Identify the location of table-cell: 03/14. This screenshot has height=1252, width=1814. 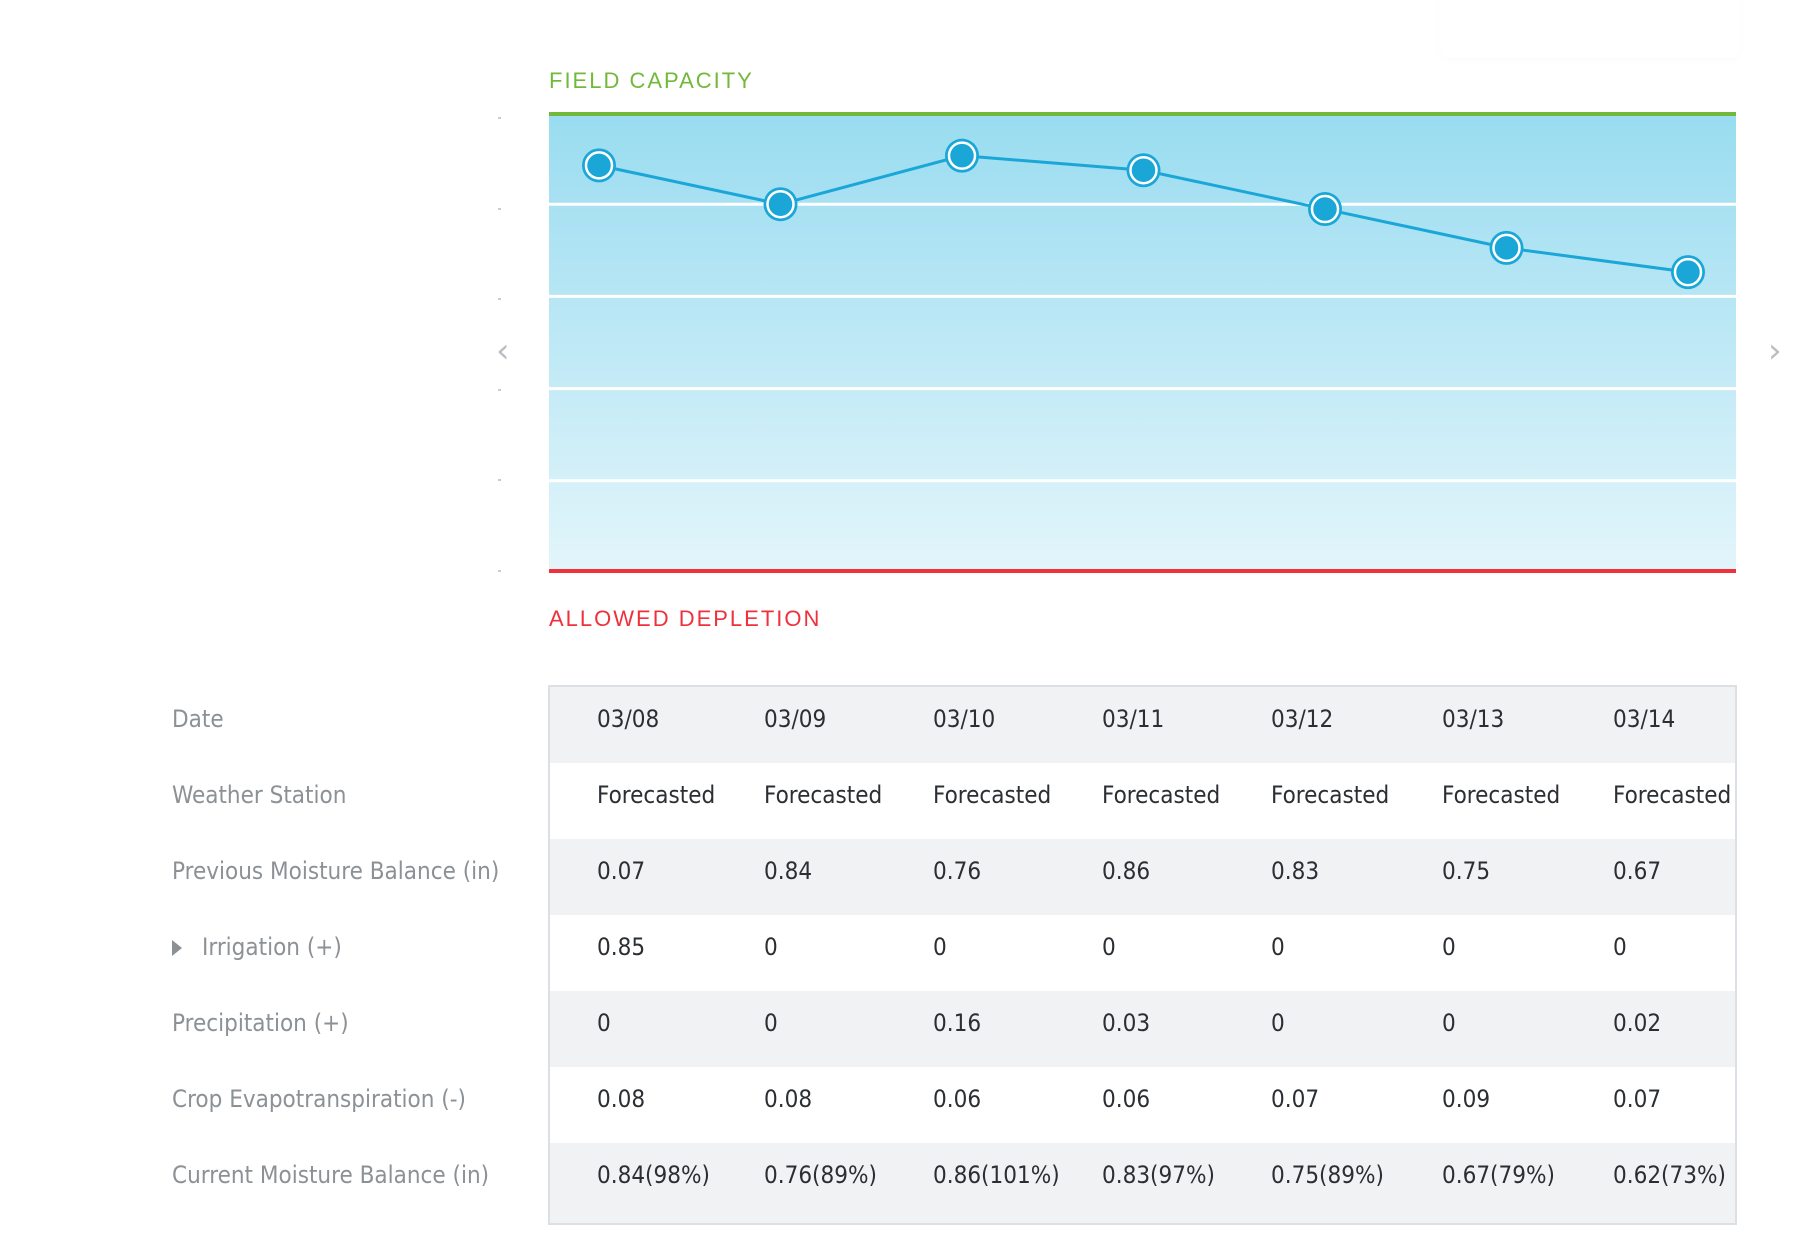
(1644, 719).